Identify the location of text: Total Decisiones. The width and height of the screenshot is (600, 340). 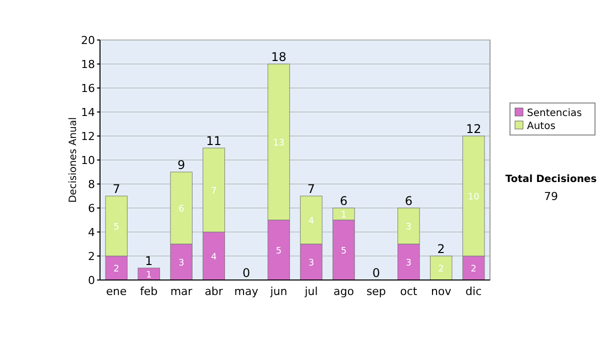
(551, 179).